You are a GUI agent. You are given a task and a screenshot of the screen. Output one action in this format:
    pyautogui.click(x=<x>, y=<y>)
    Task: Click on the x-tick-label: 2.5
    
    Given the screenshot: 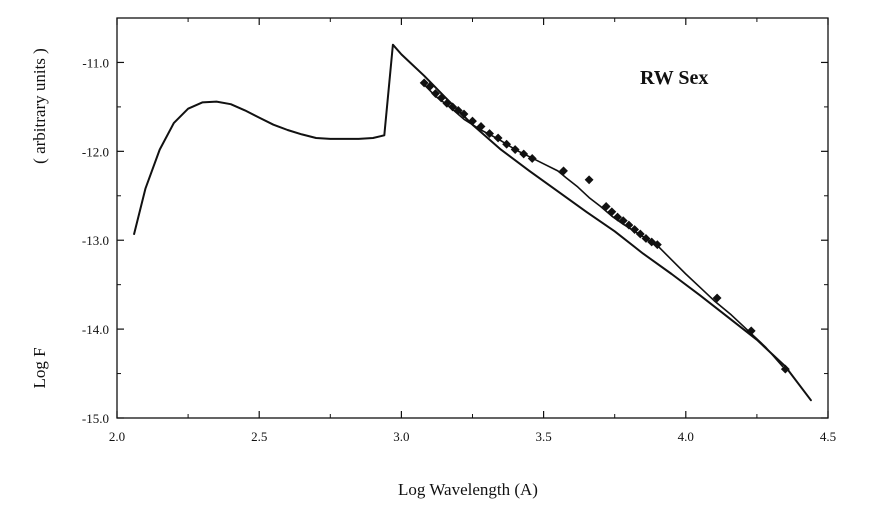 What is the action you would take?
    pyautogui.click(x=259, y=436)
    